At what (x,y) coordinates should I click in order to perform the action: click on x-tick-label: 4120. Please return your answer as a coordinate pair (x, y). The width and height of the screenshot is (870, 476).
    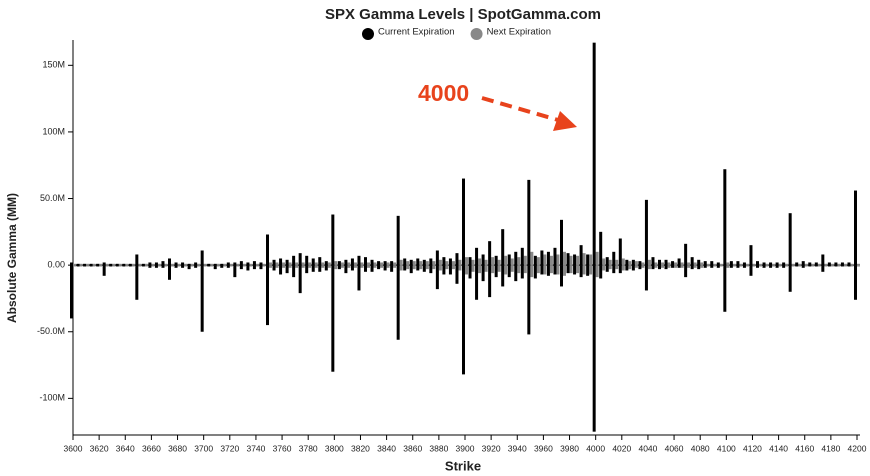
    Looking at the image, I should click on (752, 448).